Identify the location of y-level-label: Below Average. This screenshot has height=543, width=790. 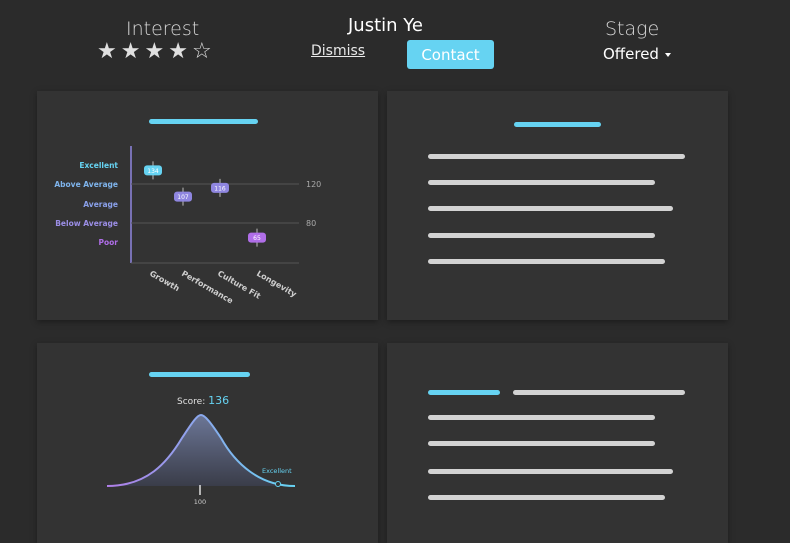
(86, 223).